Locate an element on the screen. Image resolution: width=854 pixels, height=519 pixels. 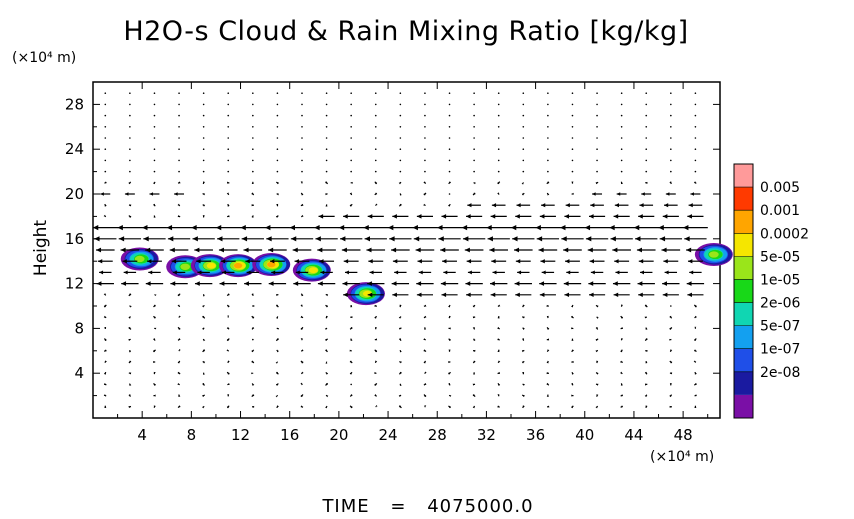
x-unit-label: (×10⁴ m) is located at coordinates (682, 457).